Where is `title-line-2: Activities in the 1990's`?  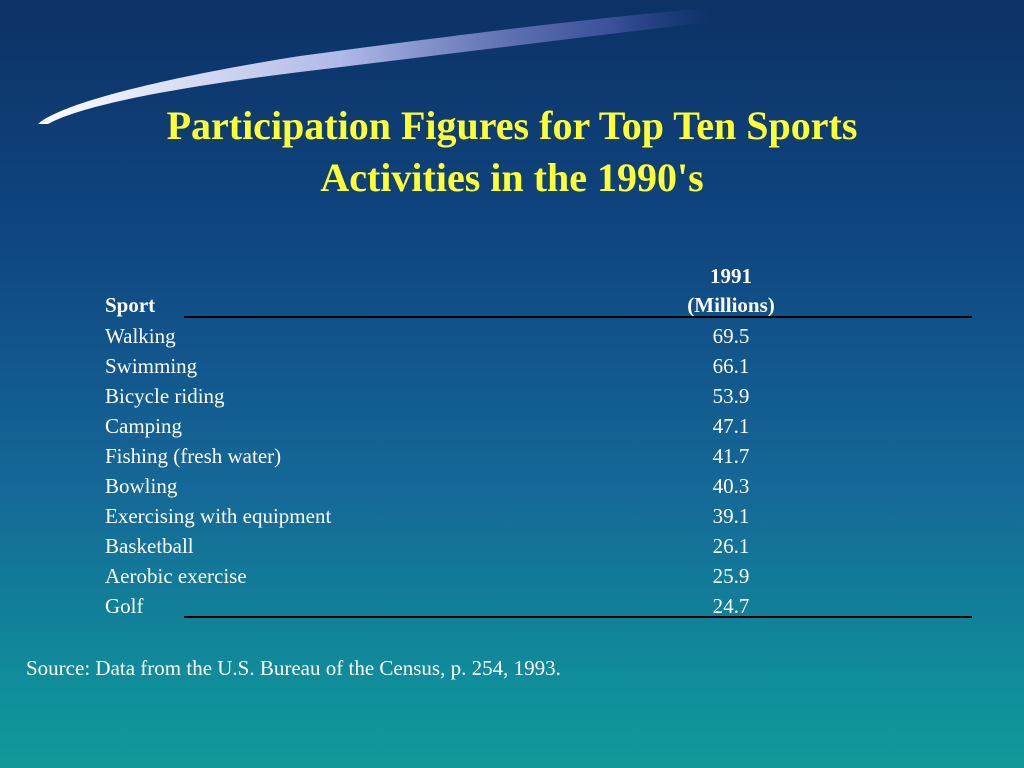
title-line-2: Activities in the 1990's is located at coordinates (512, 177).